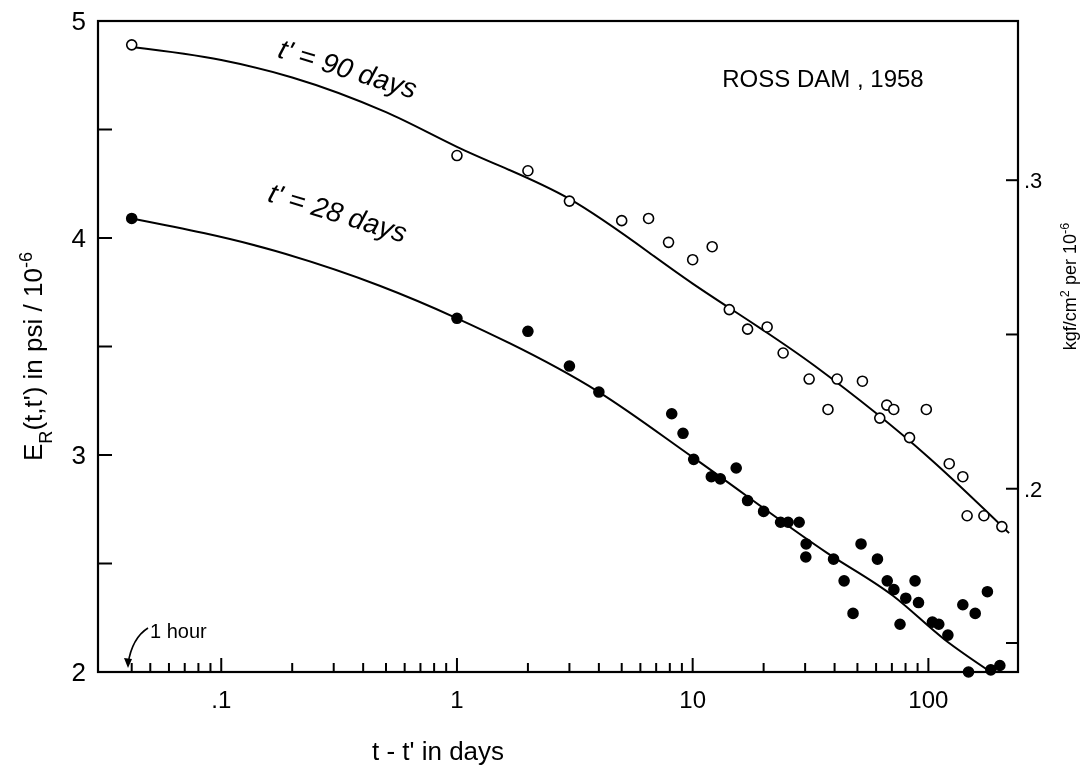 This screenshot has width=1084, height=765. What do you see at coordinates (438, 750) in the screenshot?
I see `x-axis-title: t - t' in days` at bounding box center [438, 750].